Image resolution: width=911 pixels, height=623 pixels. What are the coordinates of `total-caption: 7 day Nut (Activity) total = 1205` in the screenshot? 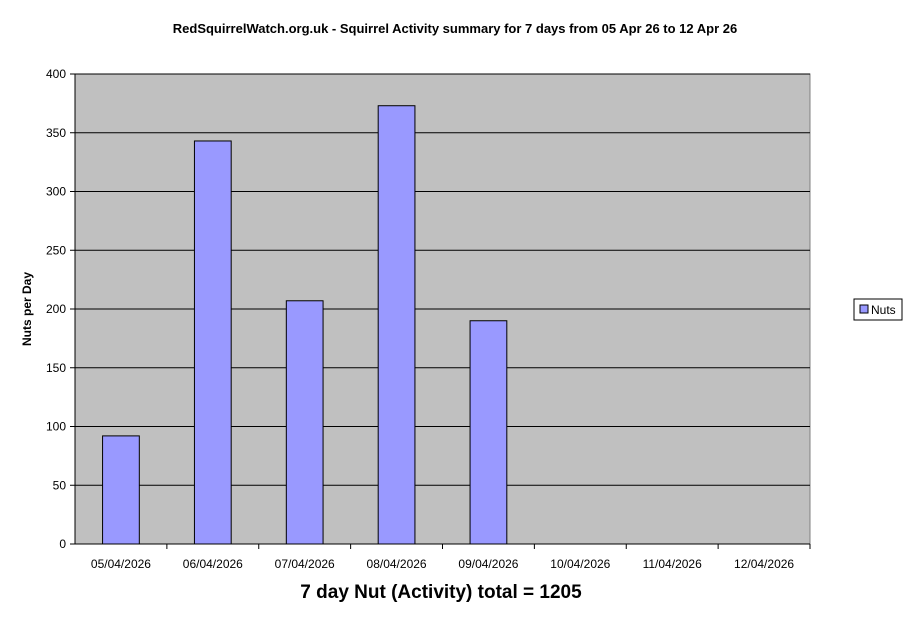 It's located at (441, 592).